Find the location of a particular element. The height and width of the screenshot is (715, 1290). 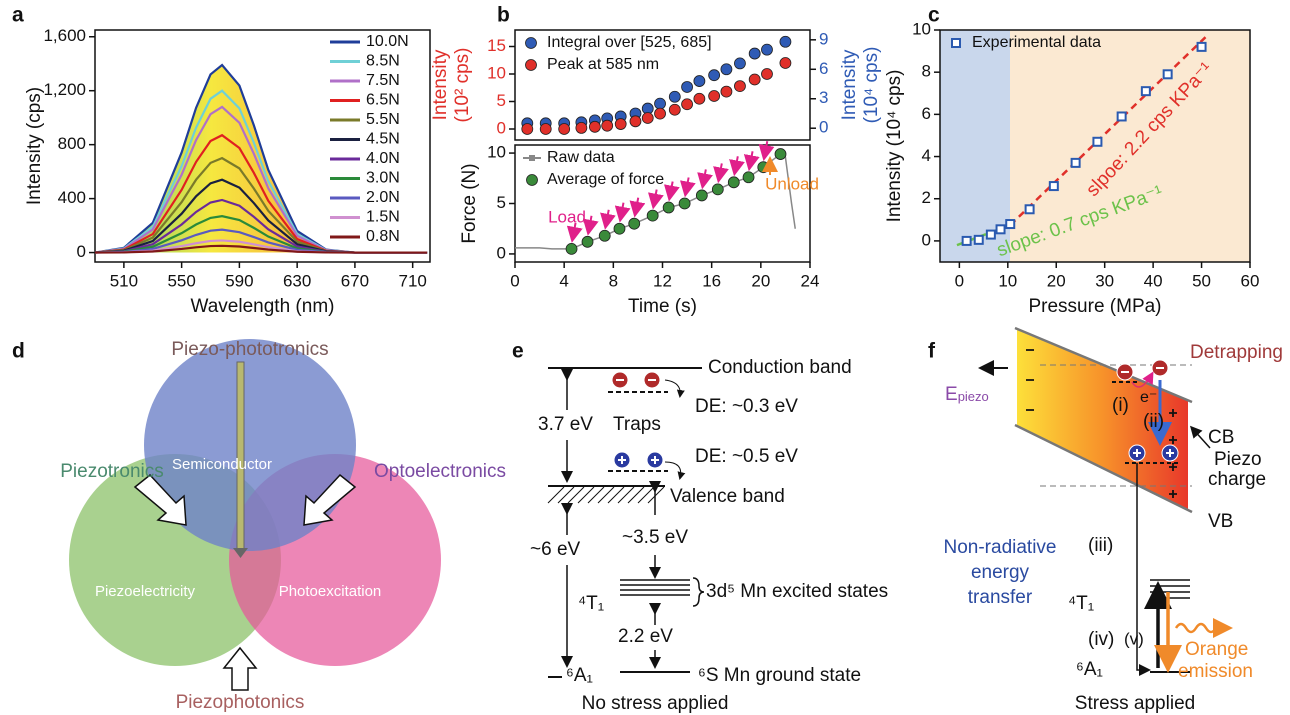

label: Piezo is located at coordinates (1238, 459).